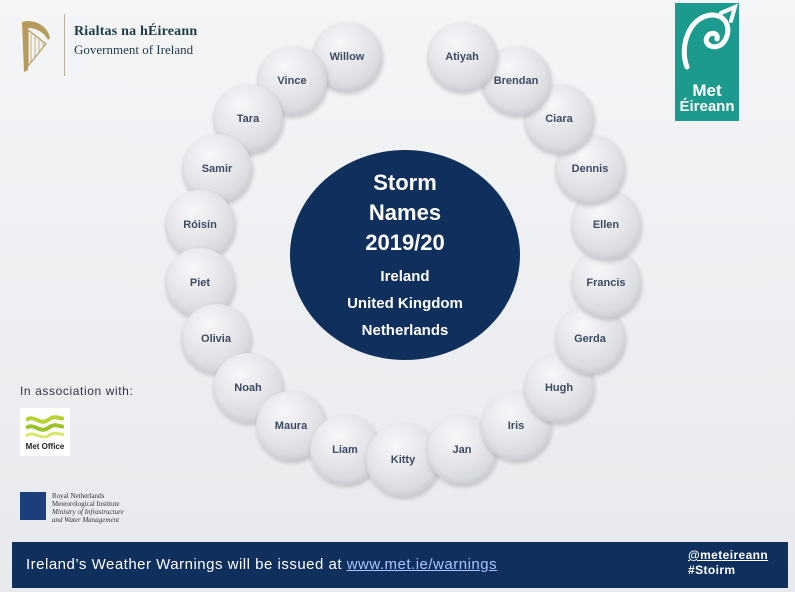  I want to click on knmi-line4: and Water Management, so click(86, 520).